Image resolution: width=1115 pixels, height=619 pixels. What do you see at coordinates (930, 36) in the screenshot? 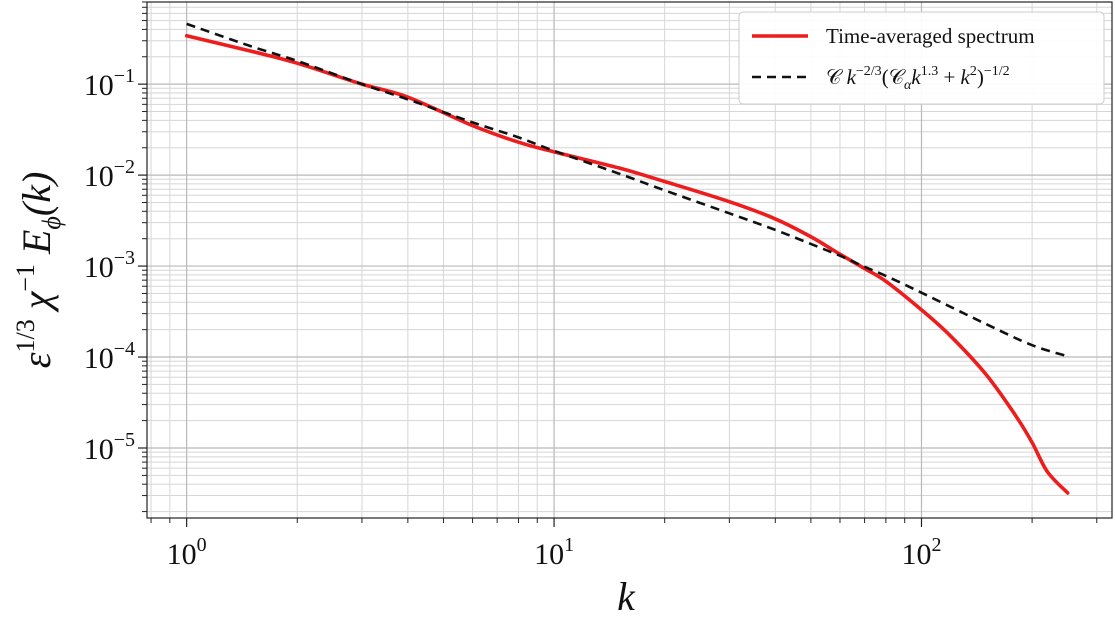
I see `legend-label-time-averaged: Time-averaged spectrum` at bounding box center [930, 36].